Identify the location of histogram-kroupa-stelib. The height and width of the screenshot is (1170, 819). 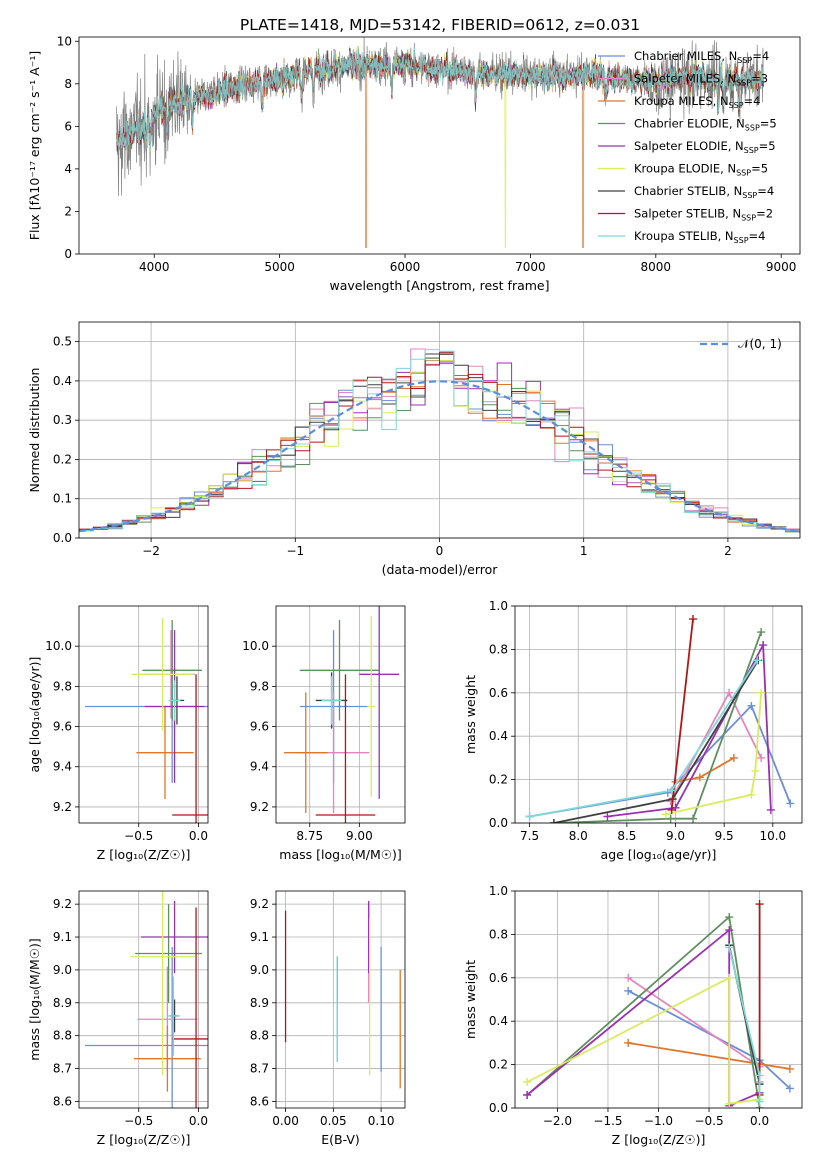
(439, 441).